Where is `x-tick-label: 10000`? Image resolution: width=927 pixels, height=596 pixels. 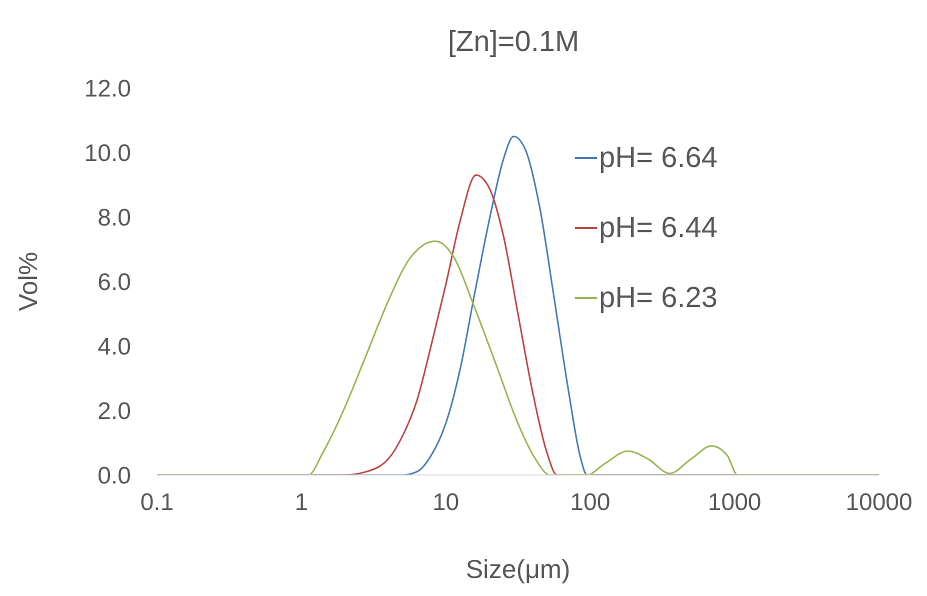
x-tick-label: 10000 is located at coordinates (879, 502).